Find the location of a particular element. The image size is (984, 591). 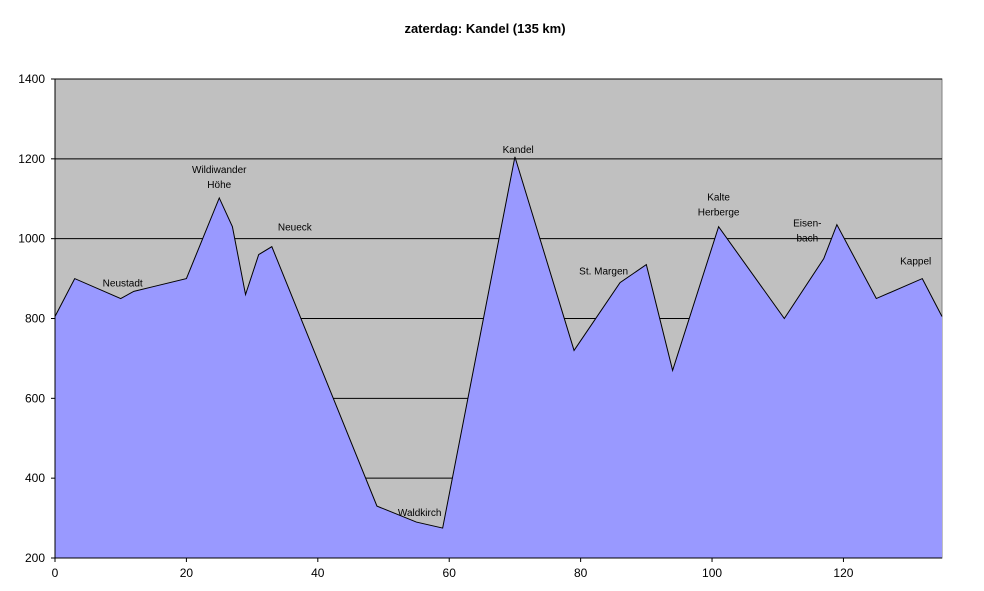

annotation-line: bach is located at coordinates (807, 239).